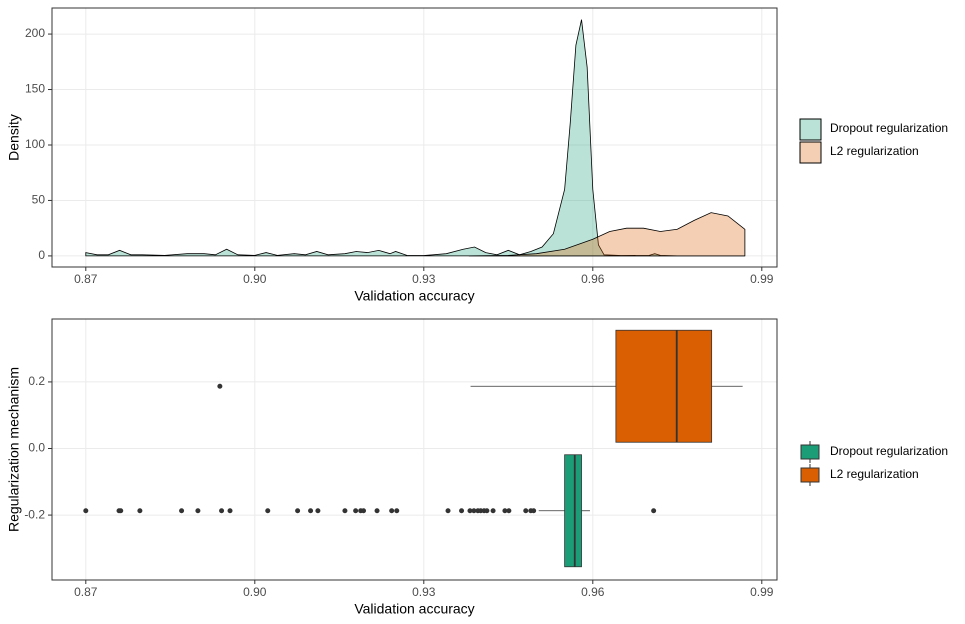 This screenshot has width=965, height=624. Describe the element at coordinates (36, 448) in the screenshot. I see `y-tick-label: 0.0` at that location.